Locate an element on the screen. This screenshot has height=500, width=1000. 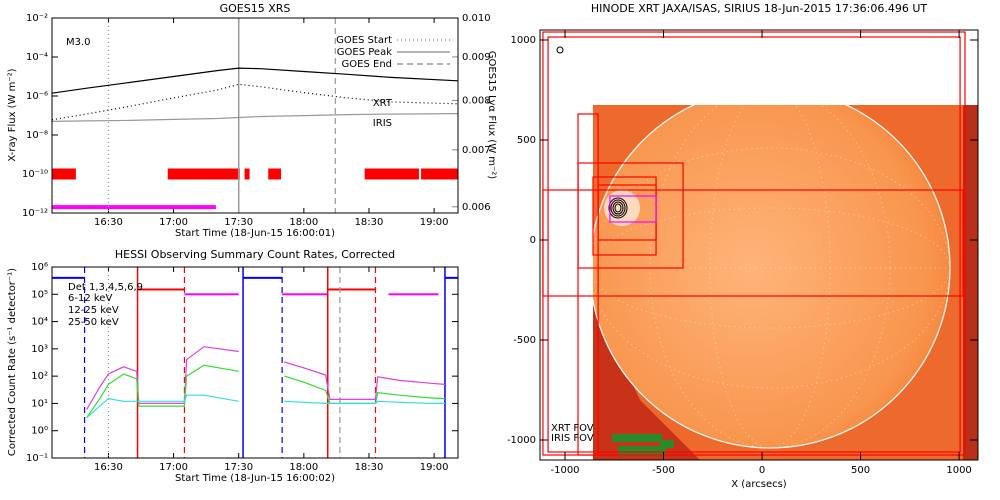
x-axis-label: Start Time (18-Jun-15 16:00:01) is located at coordinates (255, 233).